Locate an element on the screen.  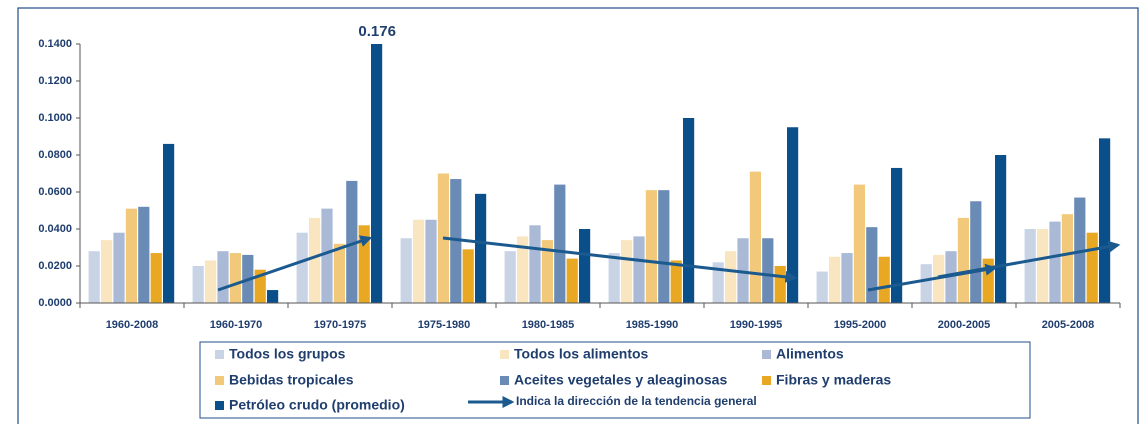
y-tick-label: 0.0200 is located at coordinates (55, 266).